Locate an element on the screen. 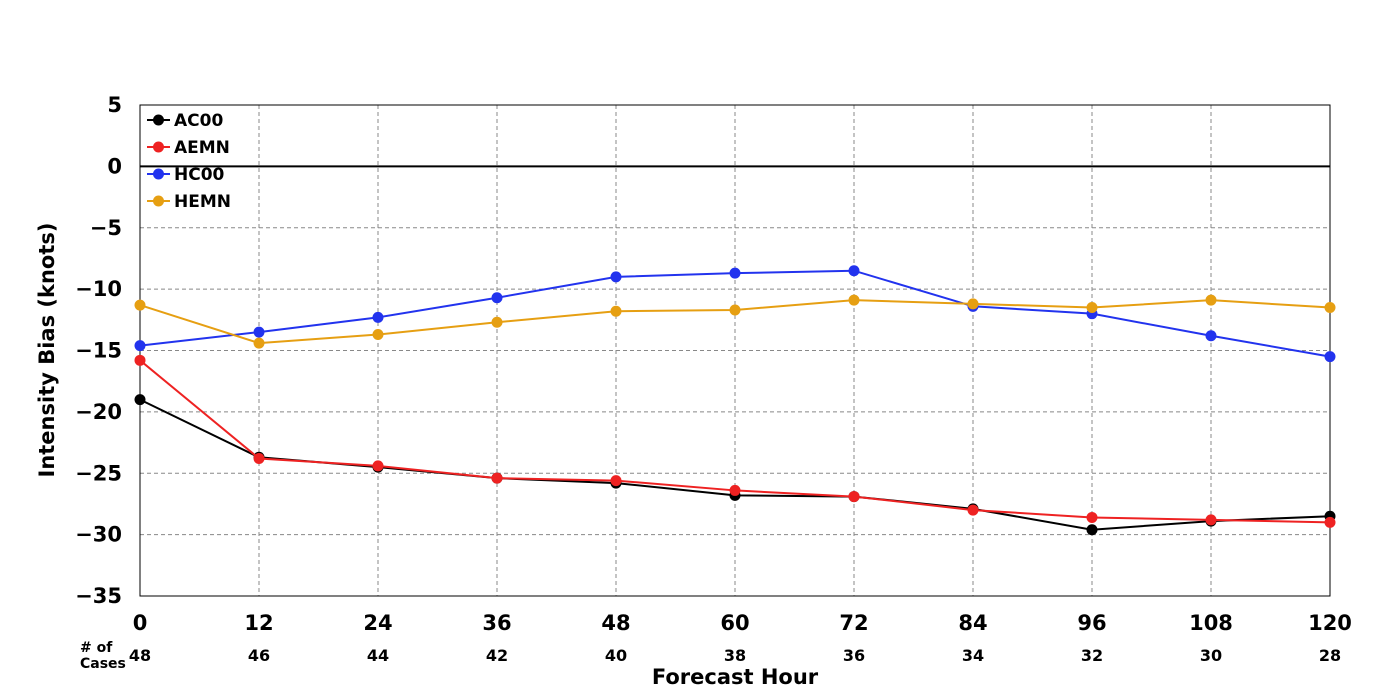 The width and height of the screenshot is (1400, 700). x-axis-title: Forecast Hour is located at coordinates (735, 677).